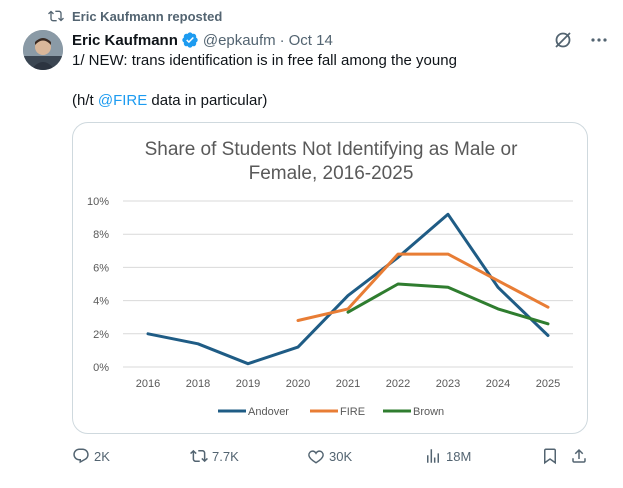 The height and width of the screenshot is (488, 623). Describe the element at coordinates (448, 304) in the screenshot. I see `series-line-brown` at that location.